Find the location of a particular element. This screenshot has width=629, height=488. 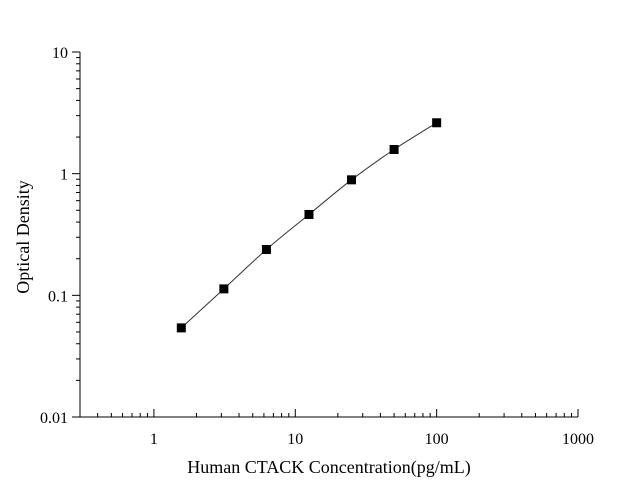

x-axis-title: Human CTACK Concentration(pg/mL) is located at coordinates (329, 467).